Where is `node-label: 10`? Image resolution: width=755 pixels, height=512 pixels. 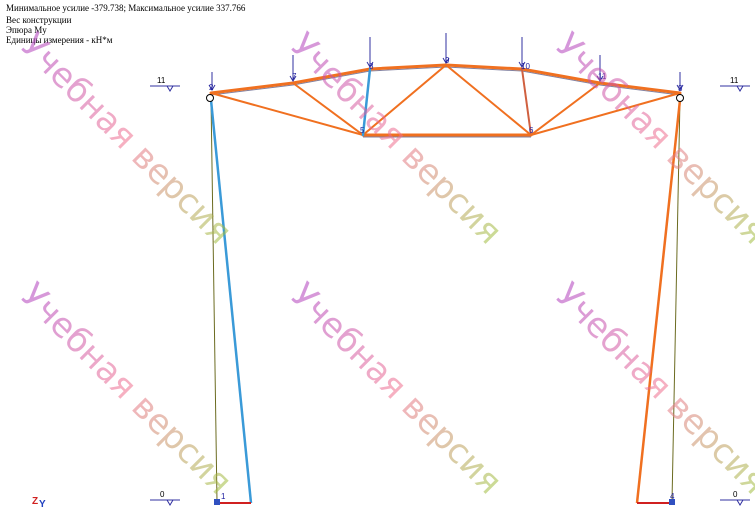
node-label: 10 is located at coordinates (525, 66).